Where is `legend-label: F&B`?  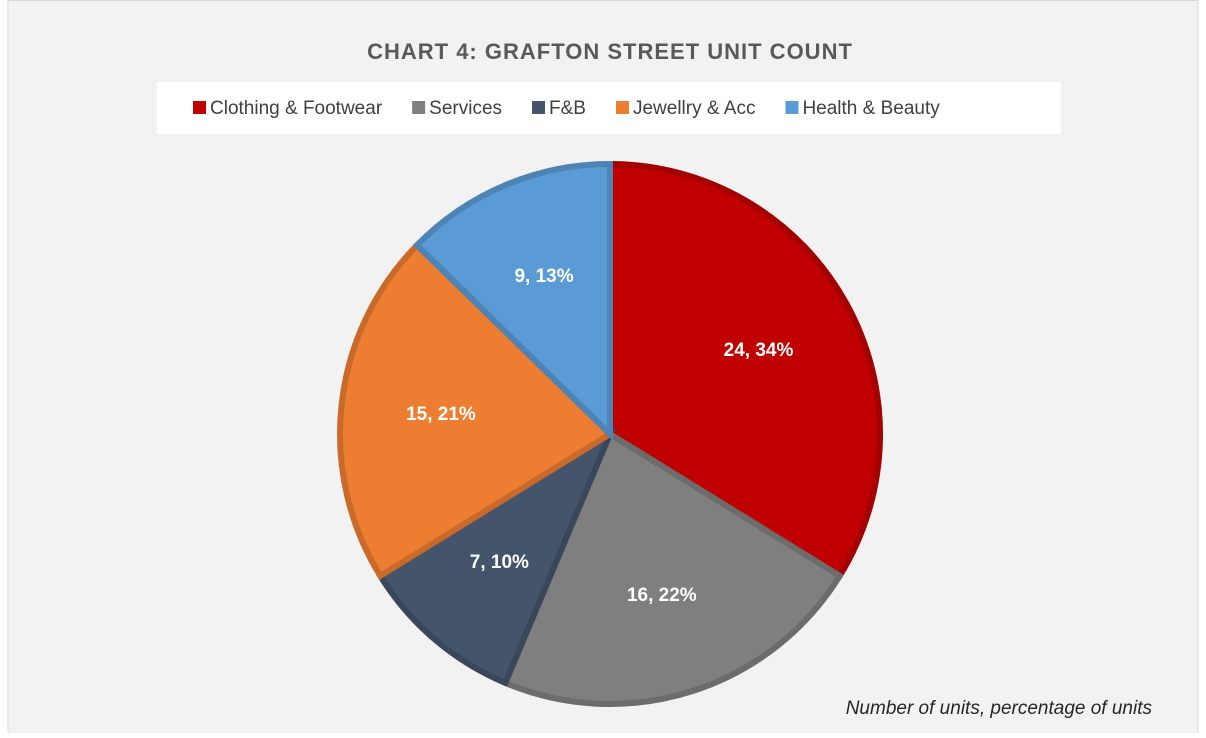
legend-label: F&B is located at coordinates (567, 108).